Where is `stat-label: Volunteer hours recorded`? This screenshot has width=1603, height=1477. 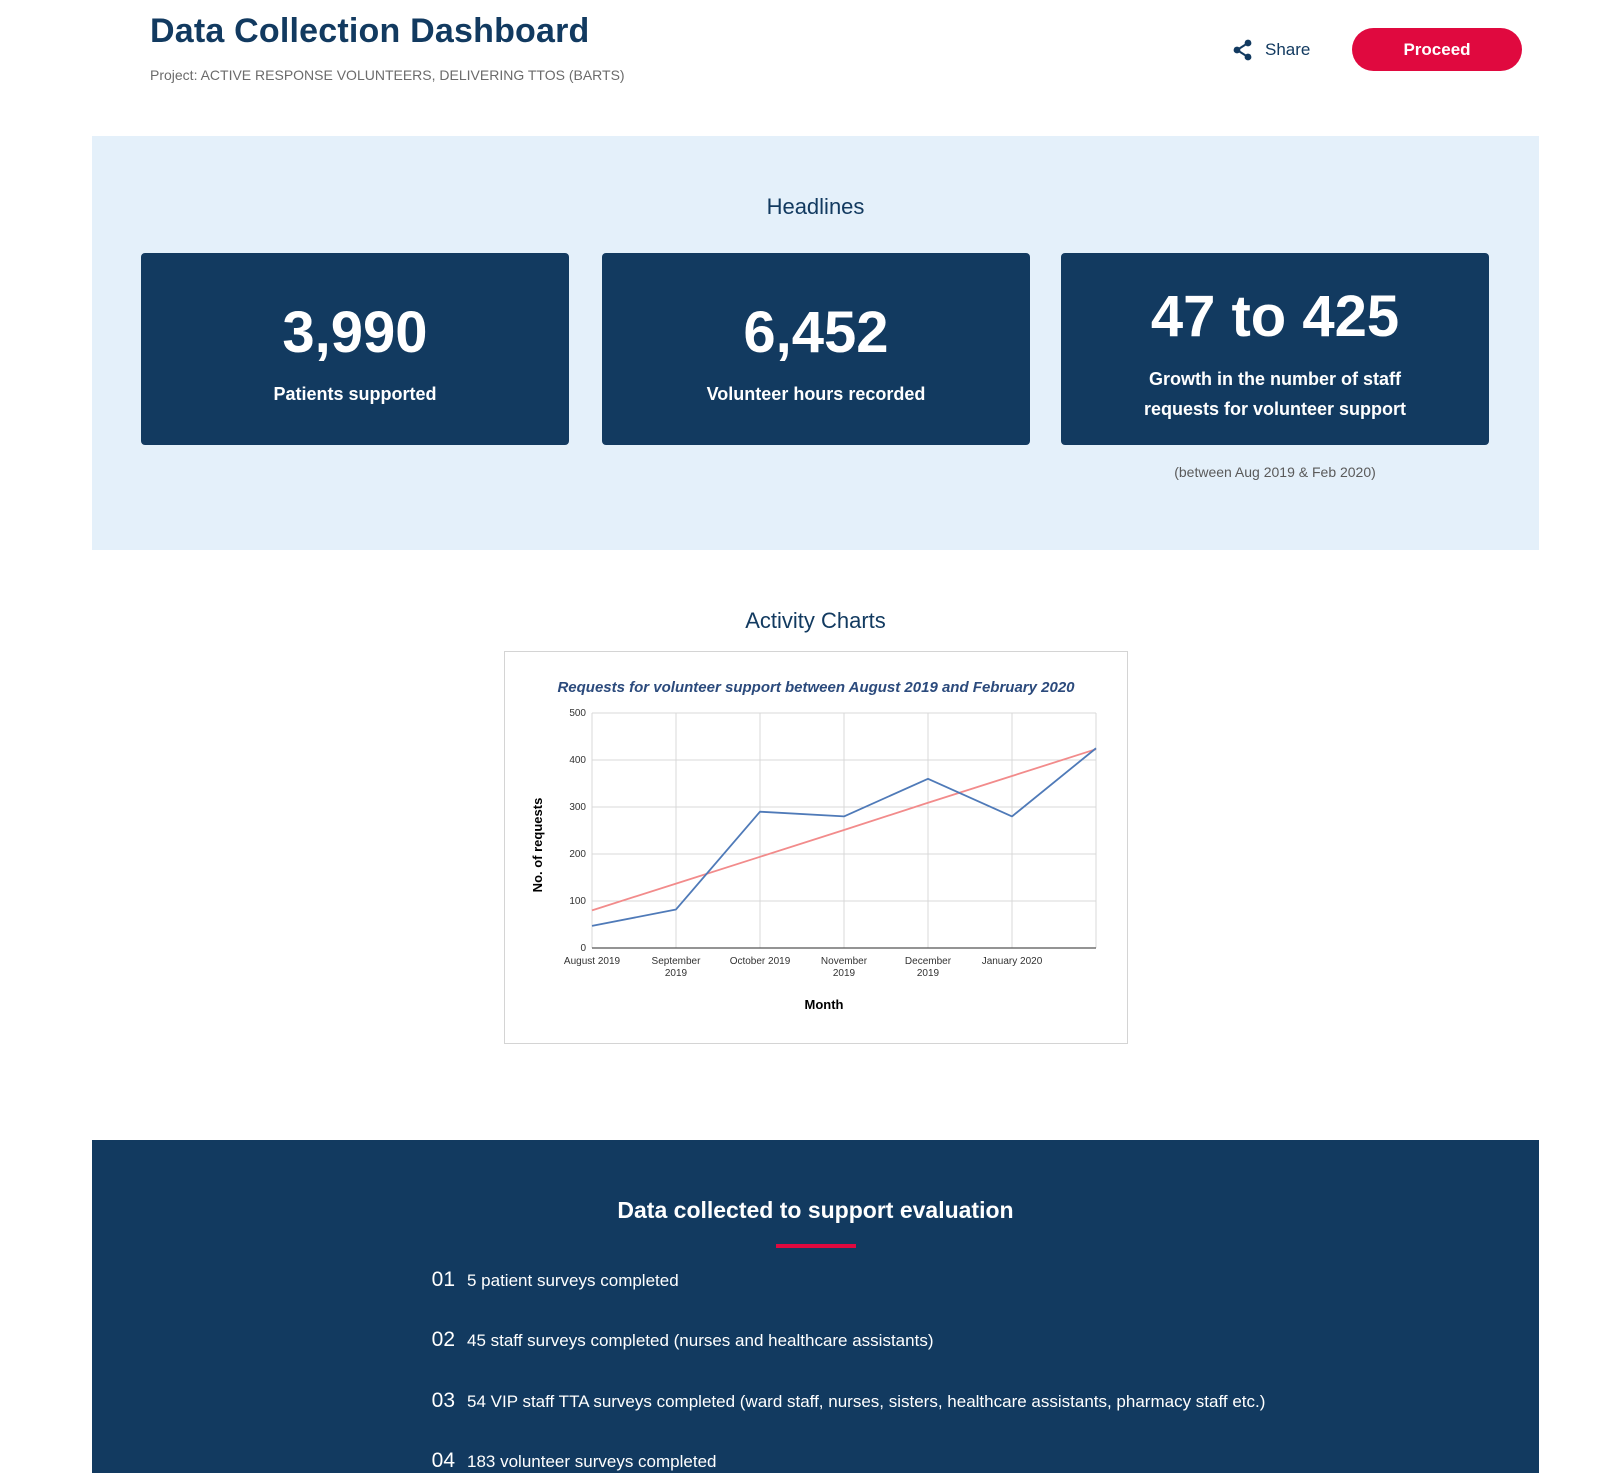 stat-label: Volunteer hours recorded is located at coordinates (816, 394).